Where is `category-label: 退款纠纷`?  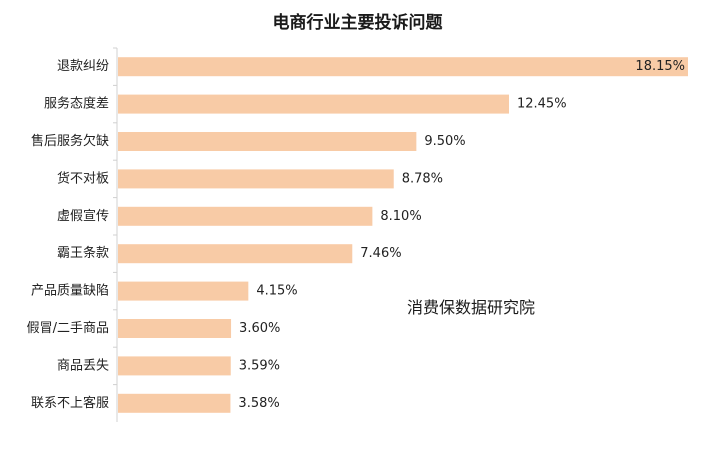 category-label: 退款纠纷 is located at coordinates (83, 66).